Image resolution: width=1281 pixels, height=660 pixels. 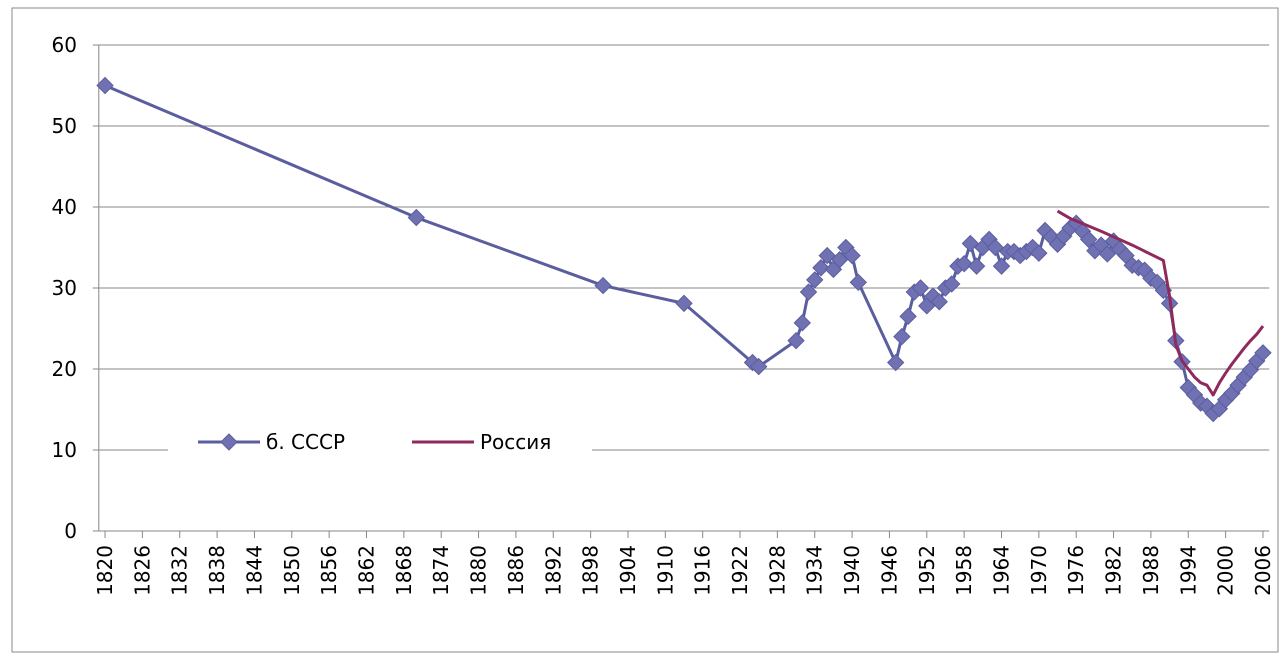 I want to click on x-tick-label: 1904, so click(x=628, y=570).